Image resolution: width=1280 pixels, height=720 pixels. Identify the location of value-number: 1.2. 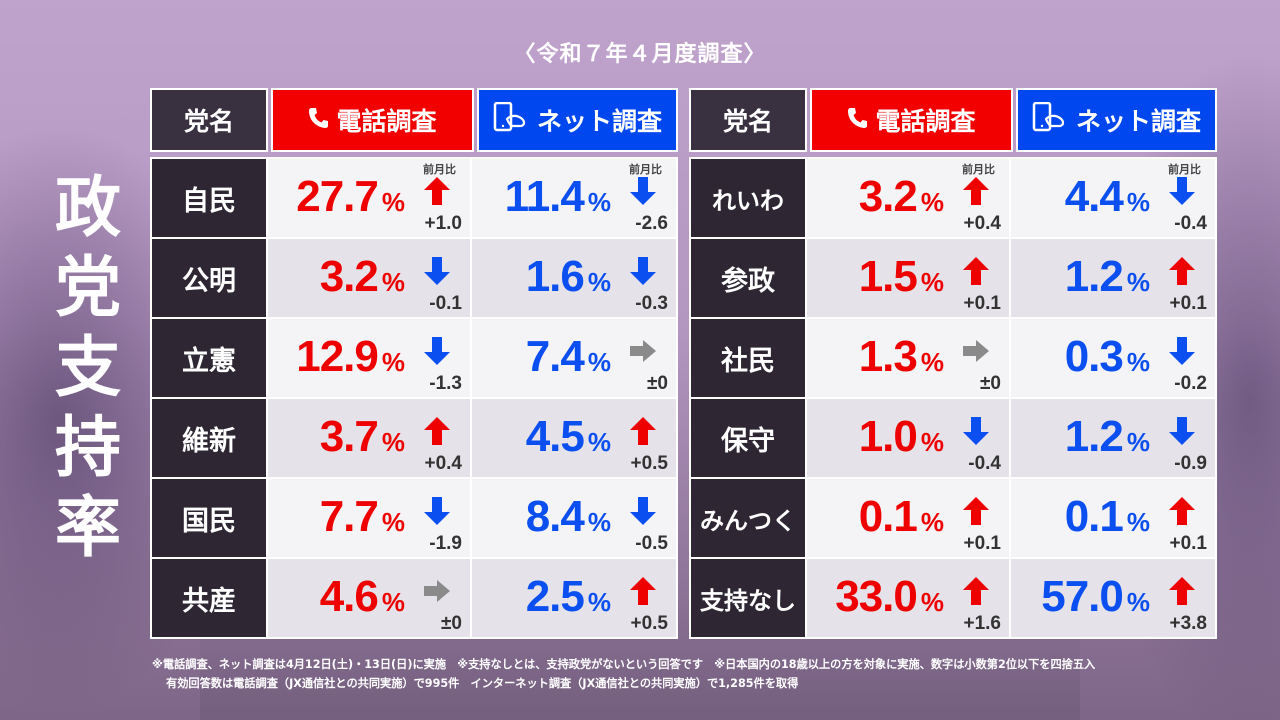
(1094, 436).